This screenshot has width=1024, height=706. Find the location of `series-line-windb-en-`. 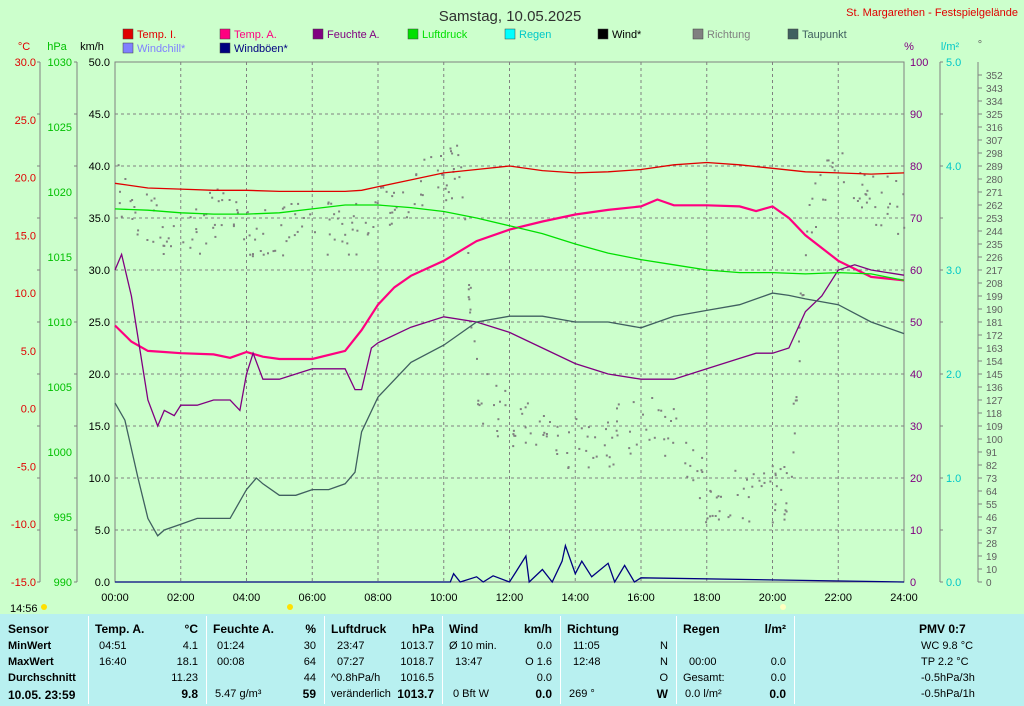

series-line-windb-en- is located at coordinates (510, 563).